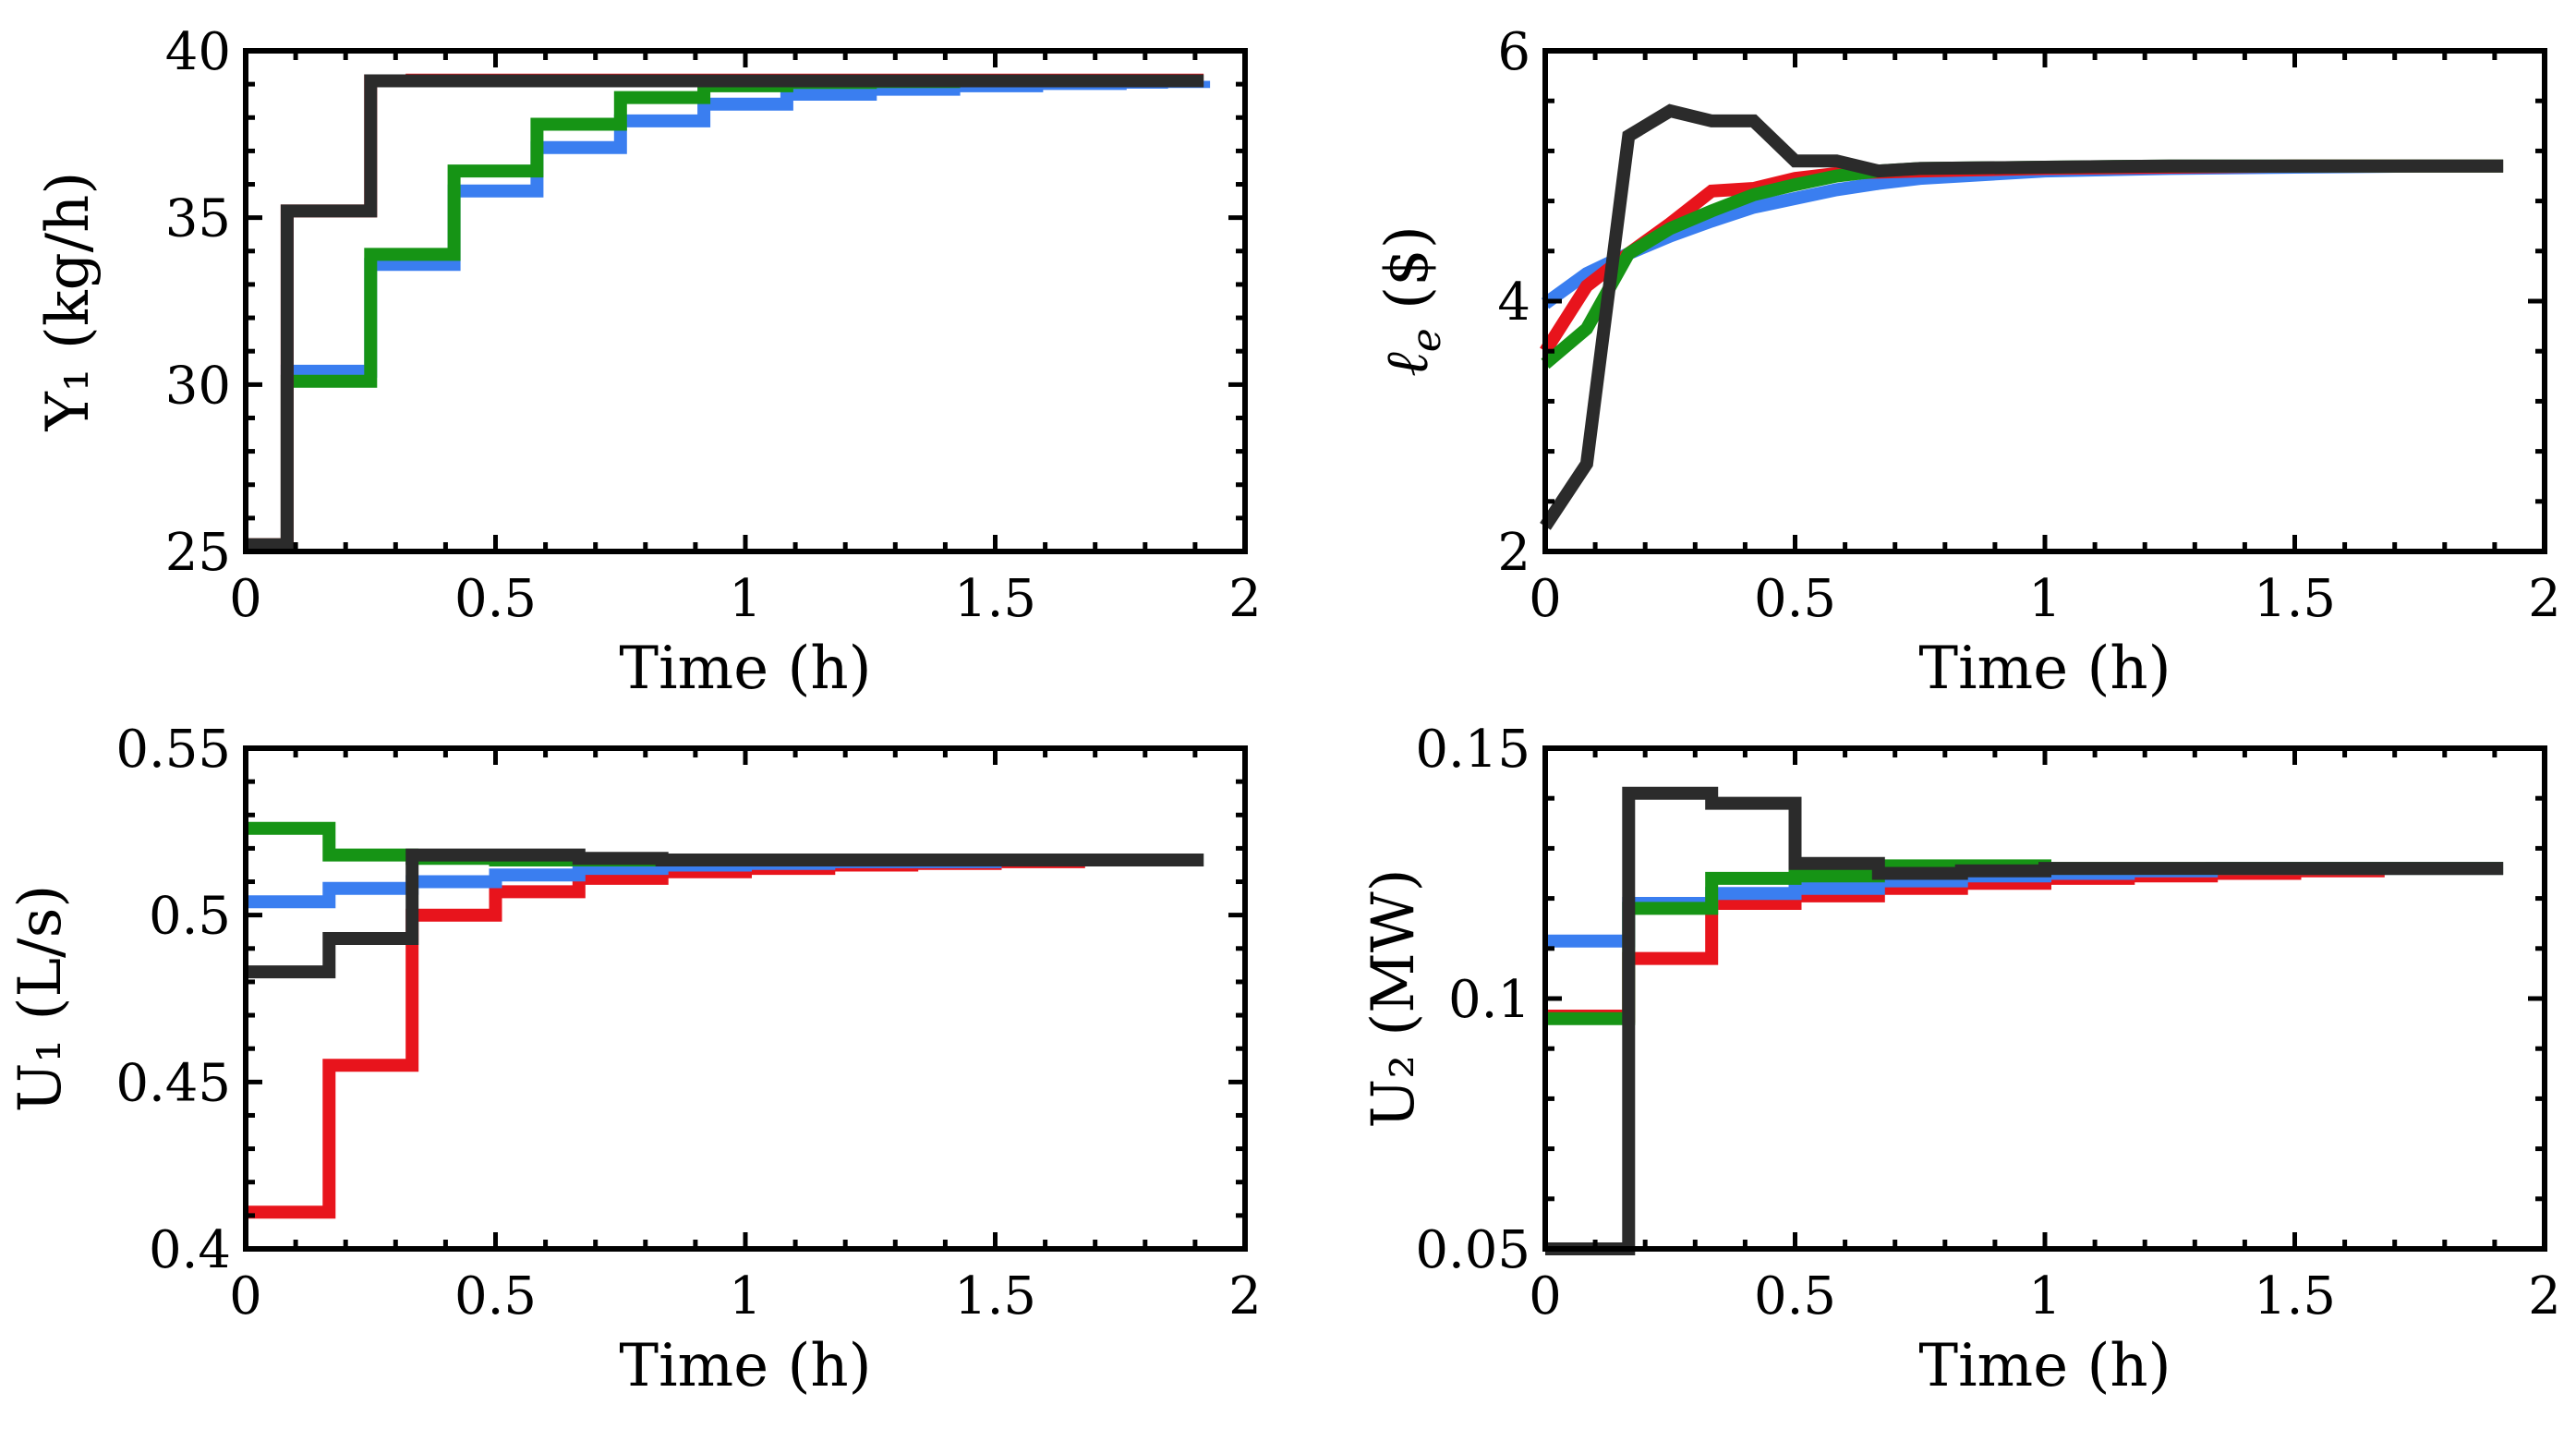  What do you see at coordinates (190, 917) in the screenshot?
I see `y-tick-label: 0.5` at bounding box center [190, 917].